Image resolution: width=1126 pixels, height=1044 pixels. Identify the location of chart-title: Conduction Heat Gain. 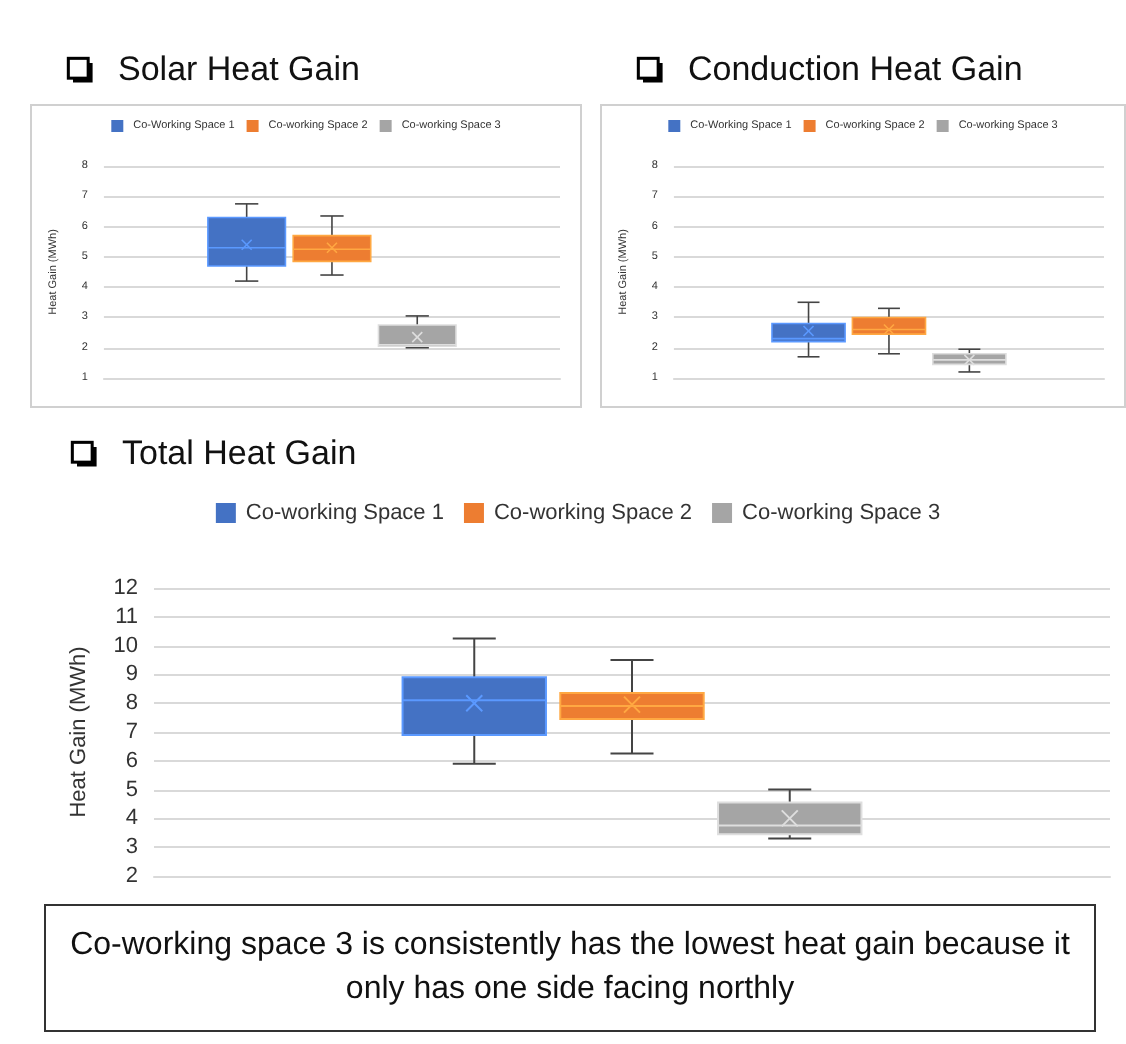
(855, 70).